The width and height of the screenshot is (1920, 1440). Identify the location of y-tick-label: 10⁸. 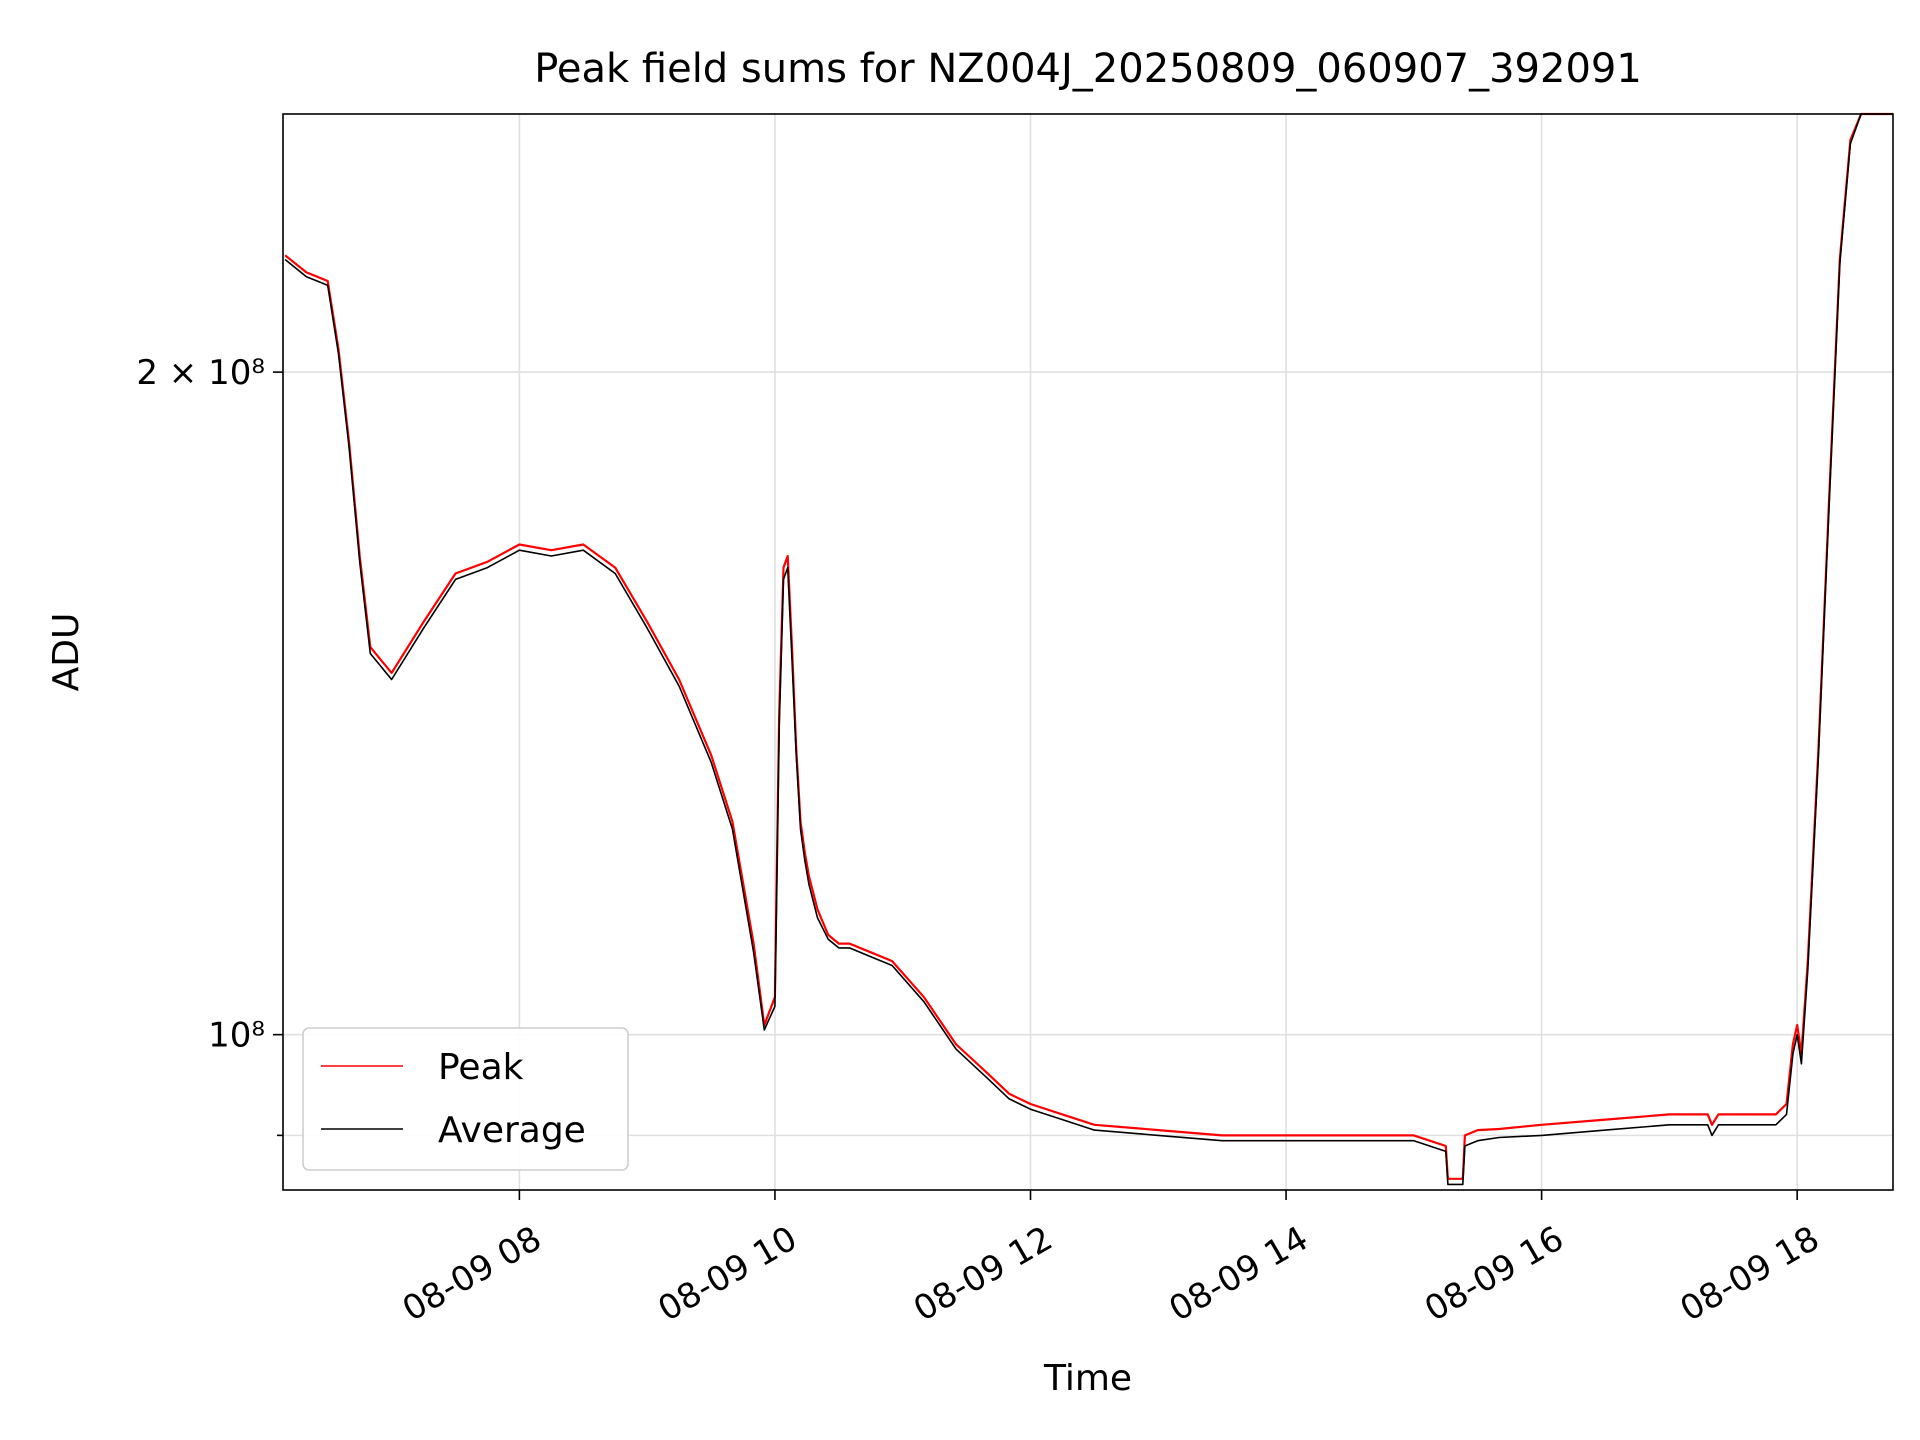
(236, 1036).